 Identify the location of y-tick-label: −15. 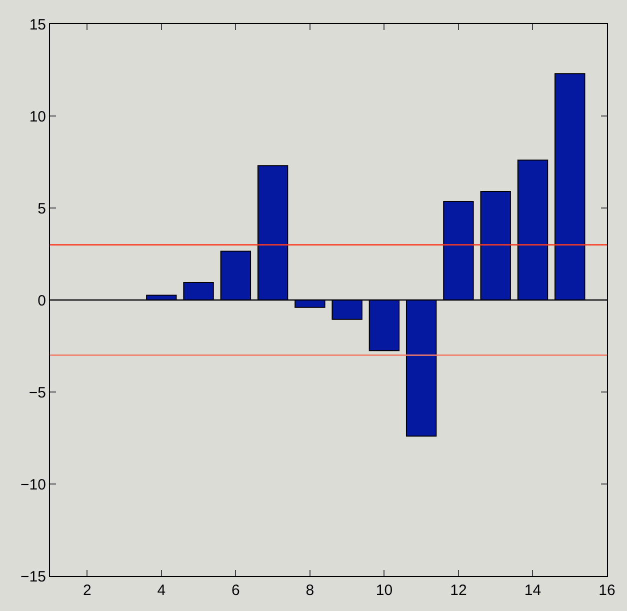
(33, 577).